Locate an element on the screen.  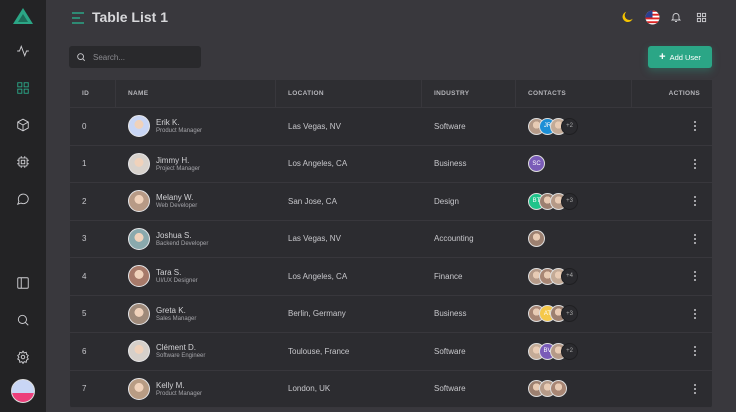
location: Las Vegas, NV is located at coordinates (314, 126).